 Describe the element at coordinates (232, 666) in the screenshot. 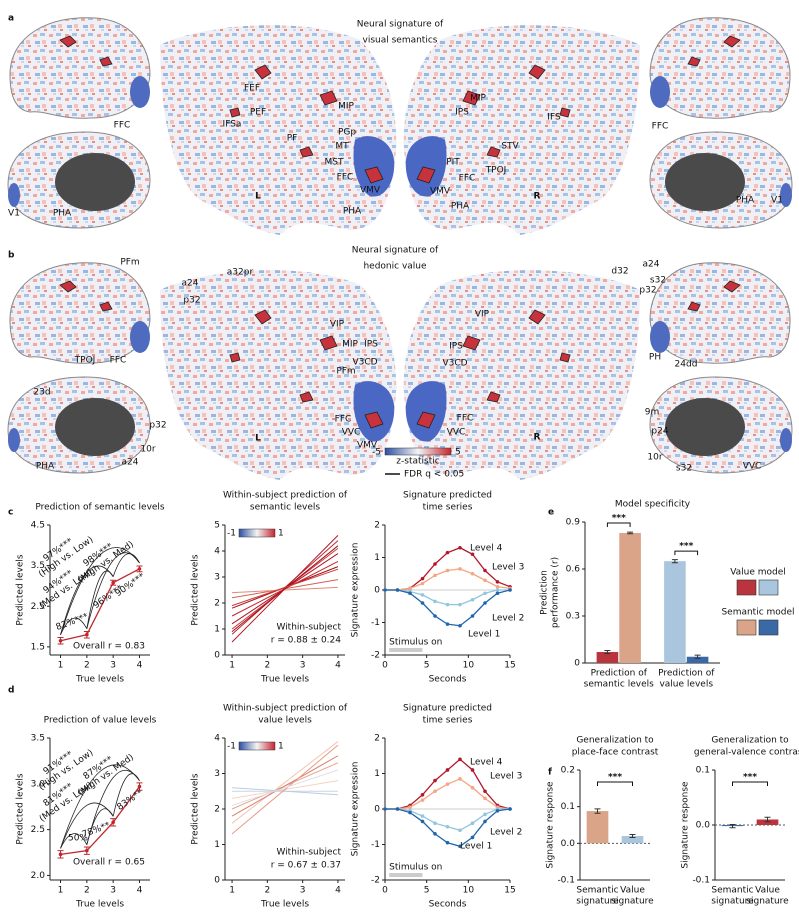

I see `x-tick-label: 1` at that location.